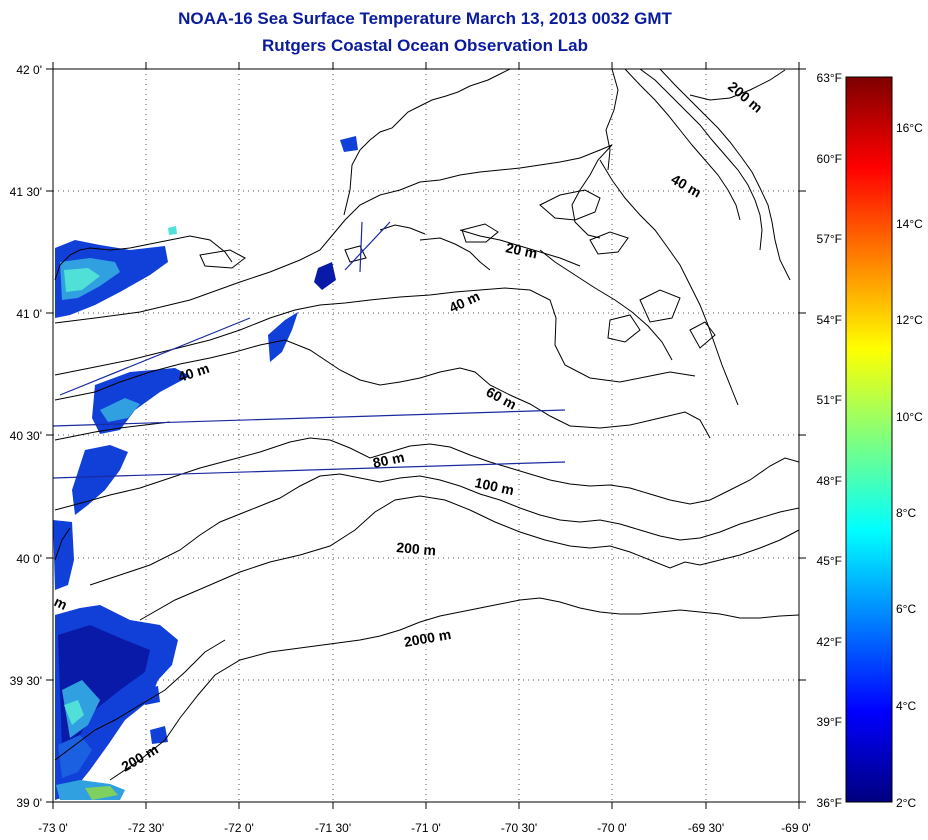 The image size is (928, 840). Describe the element at coordinates (146, 828) in the screenshot. I see `lon-label: -72 30'` at that location.